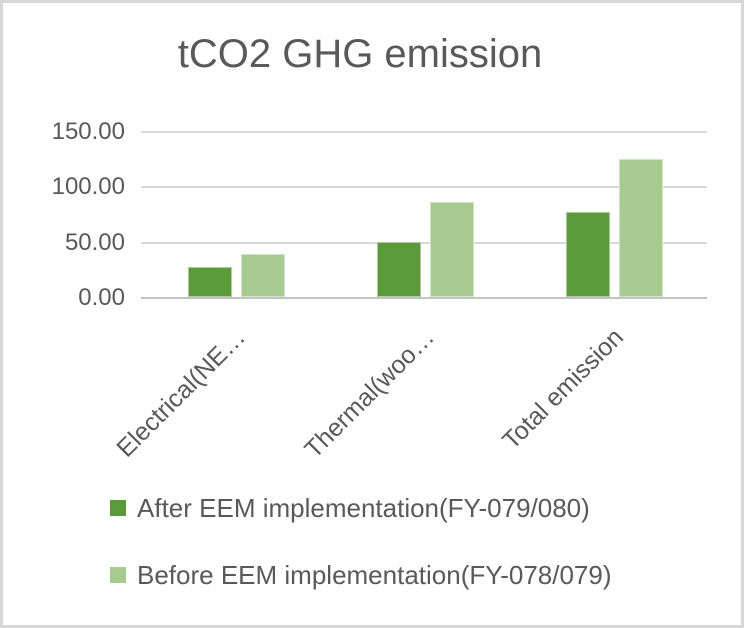 The height and width of the screenshot is (628, 744). Describe the element at coordinates (210, 282) in the screenshot. I see `bar-after-electrical` at that location.